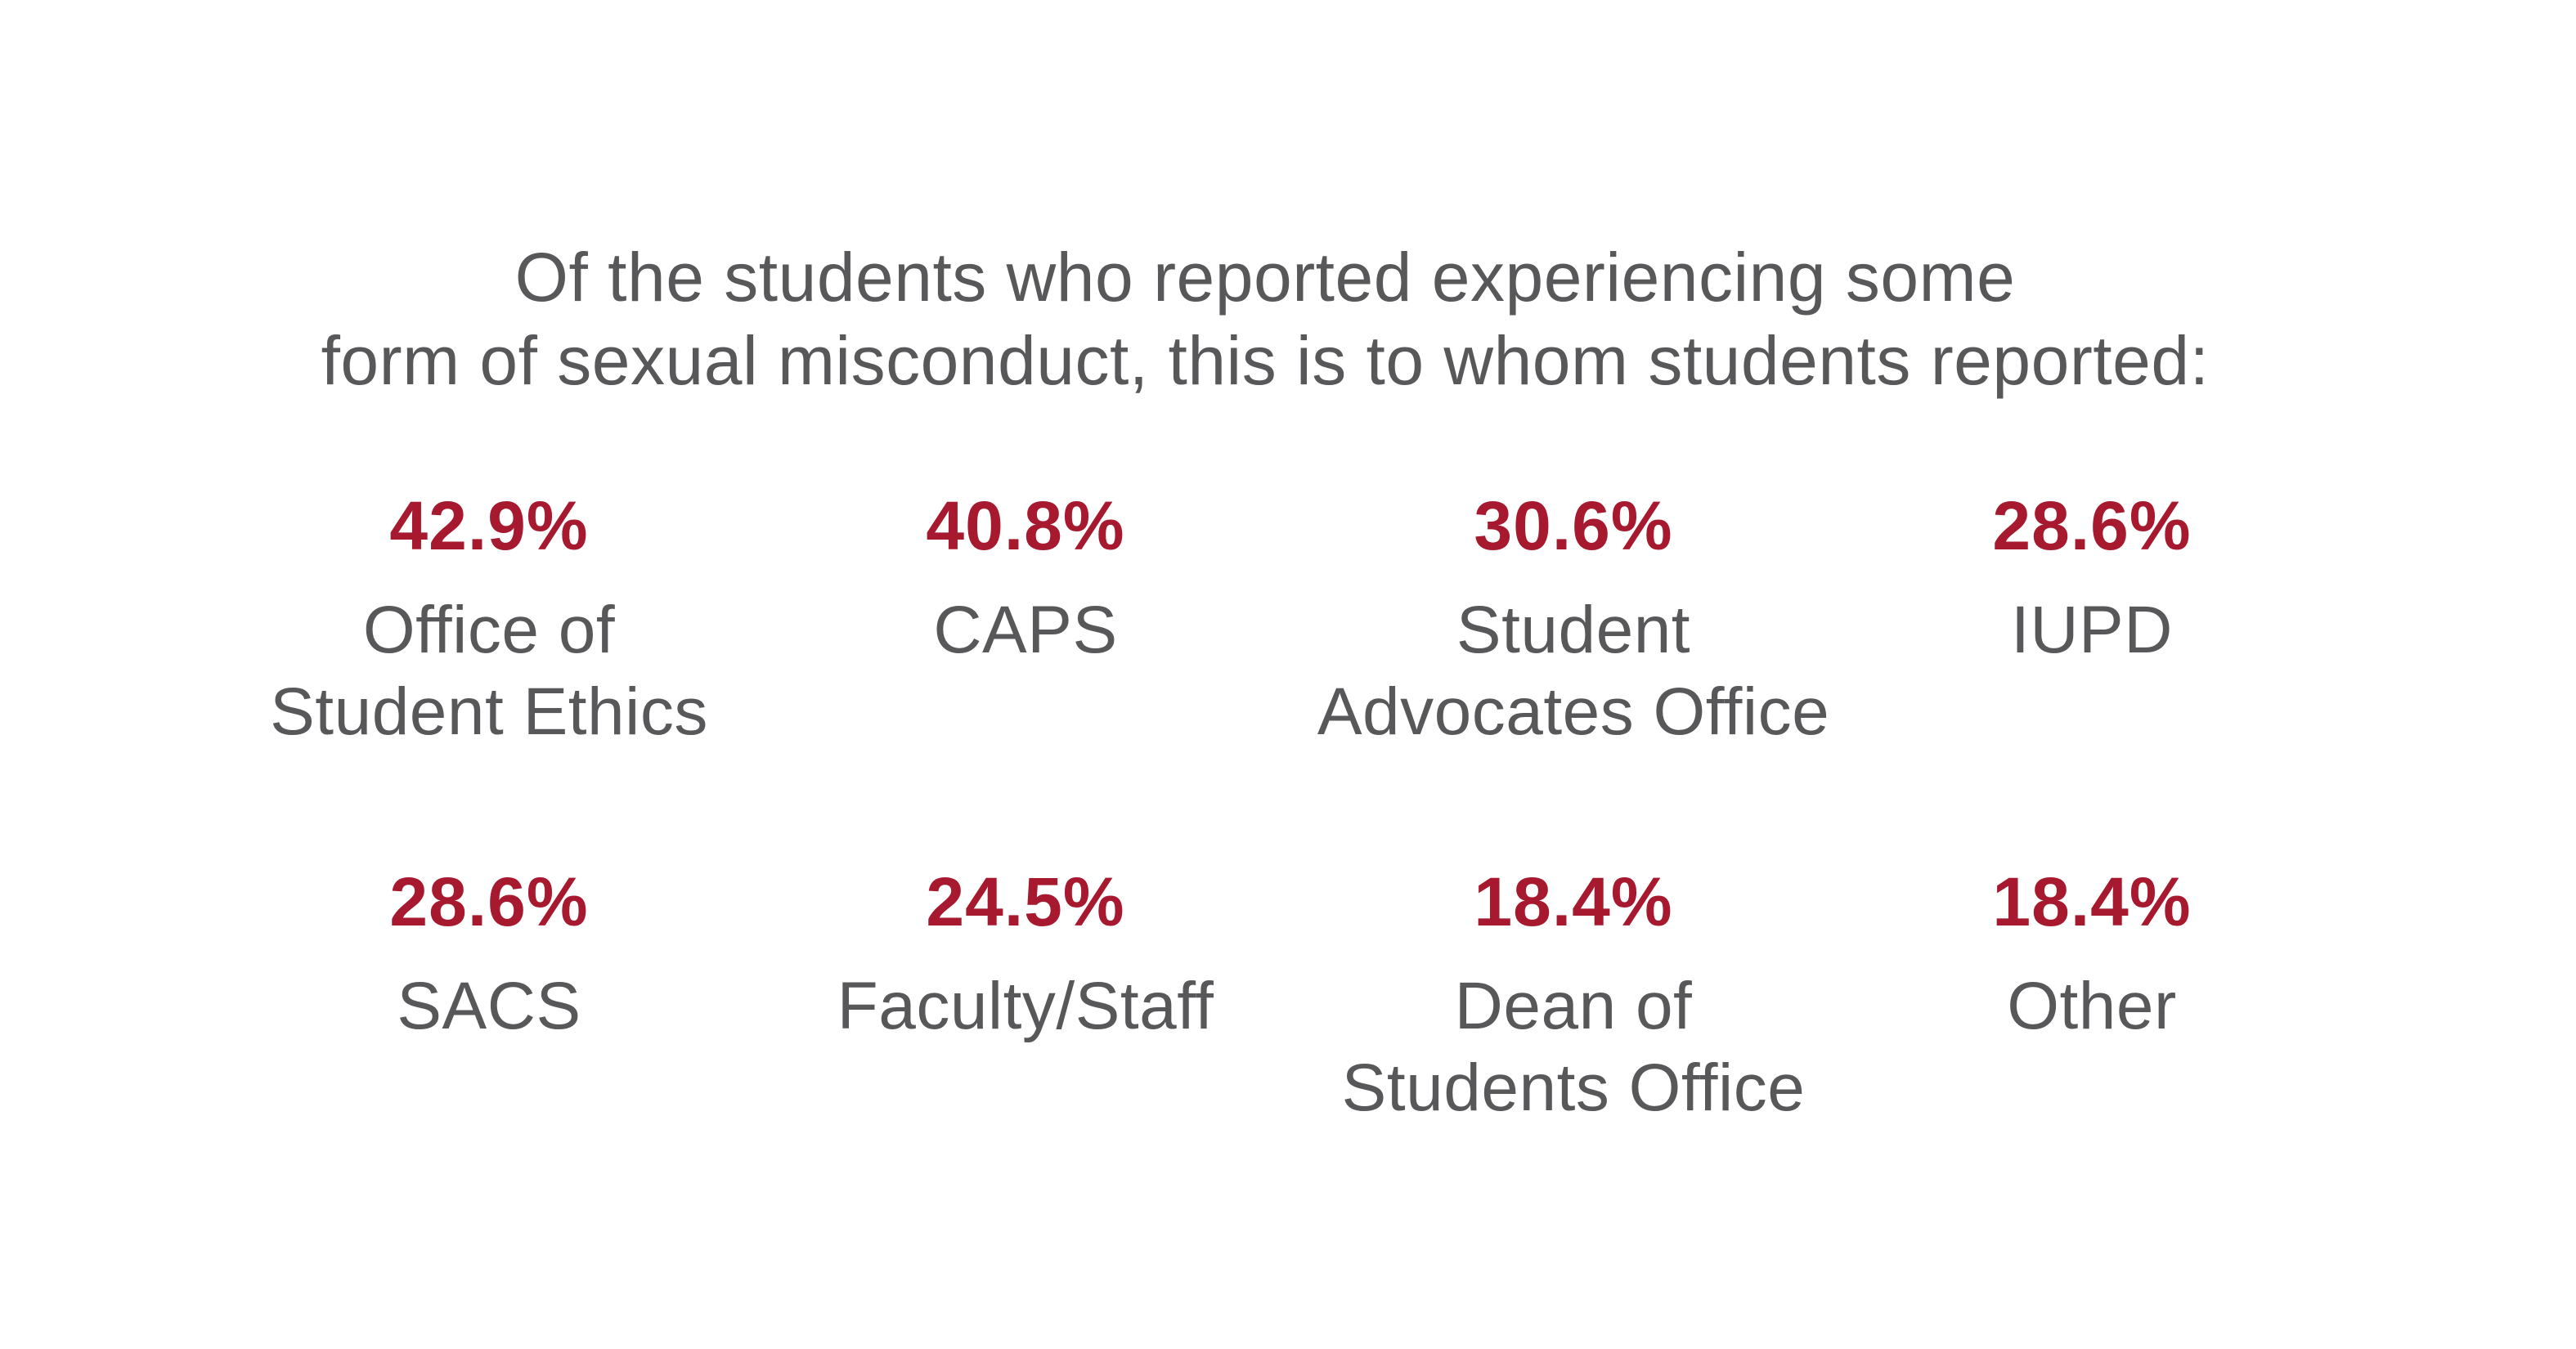 This screenshot has width=2576, height=1349. I want to click on stat-dean-of-students-office: 18.4% Dean of Students Office, so click(1574, 995).